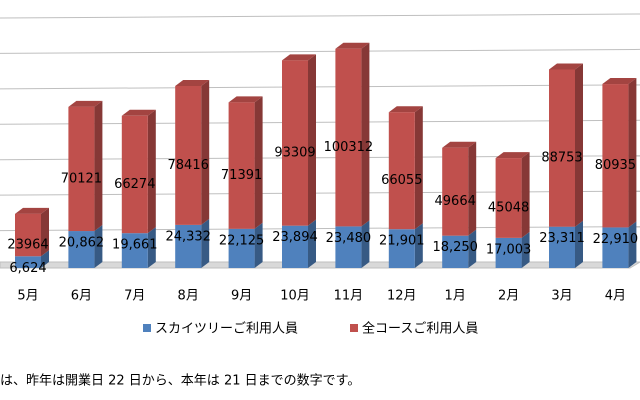  Describe the element at coordinates (241, 296) in the screenshot. I see `x-tick-label: 9月` at that location.